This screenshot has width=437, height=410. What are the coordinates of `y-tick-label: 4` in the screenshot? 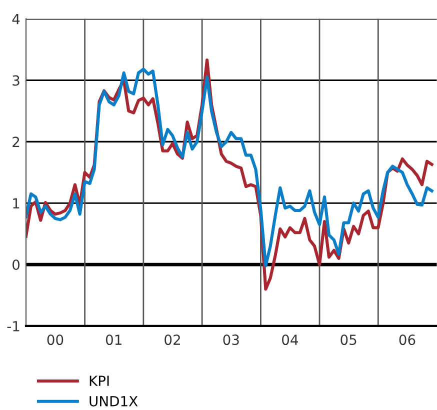 It's located at (16, 19).